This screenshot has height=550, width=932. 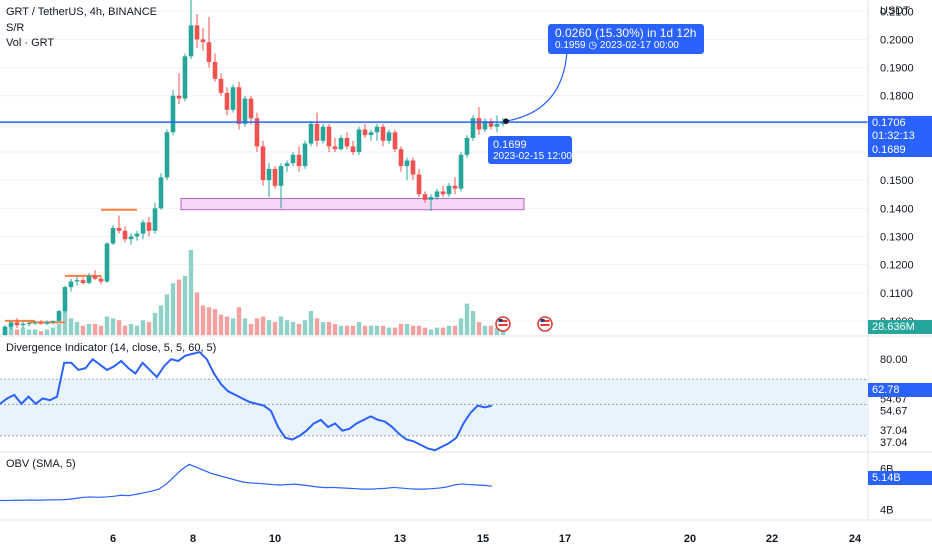 I want to click on time-axis-tick: 20, so click(x=690, y=539).